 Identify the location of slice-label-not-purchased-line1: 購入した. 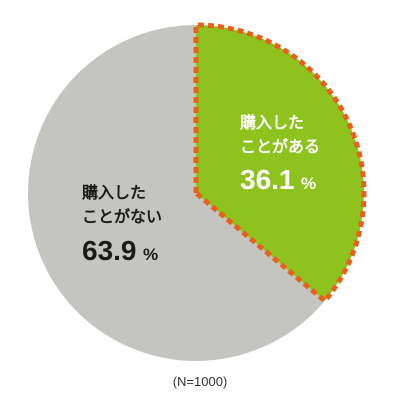
(113, 193).